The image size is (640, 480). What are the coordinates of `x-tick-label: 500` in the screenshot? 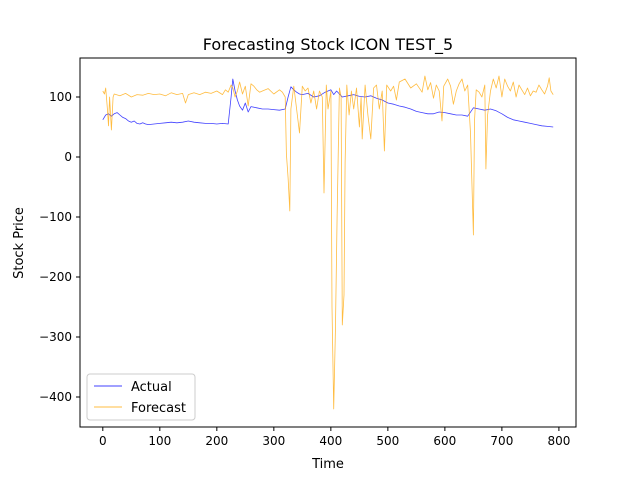 It's located at (387, 441).